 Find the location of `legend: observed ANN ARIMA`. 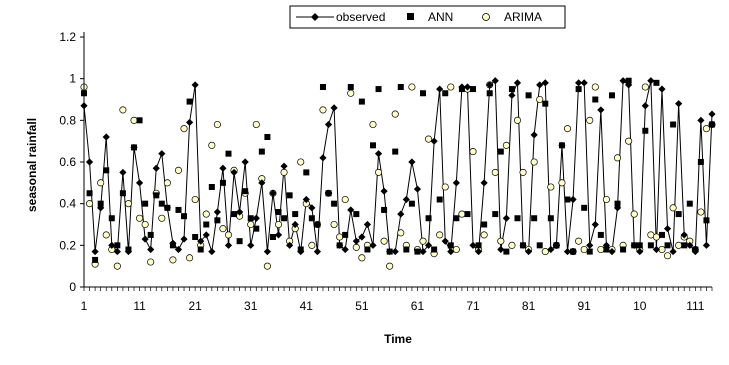

legend: observed ANN ARIMA is located at coordinates (427, 17).